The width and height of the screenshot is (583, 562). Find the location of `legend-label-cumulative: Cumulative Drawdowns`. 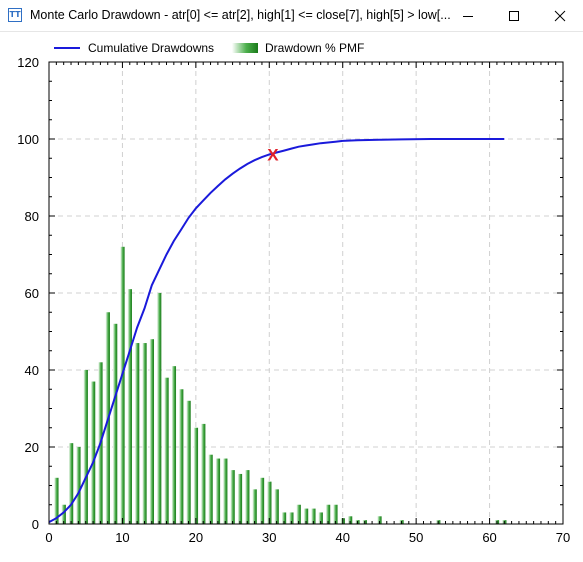

legend-label-cumulative: Cumulative Drawdowns is located at coordinates (151, 48).